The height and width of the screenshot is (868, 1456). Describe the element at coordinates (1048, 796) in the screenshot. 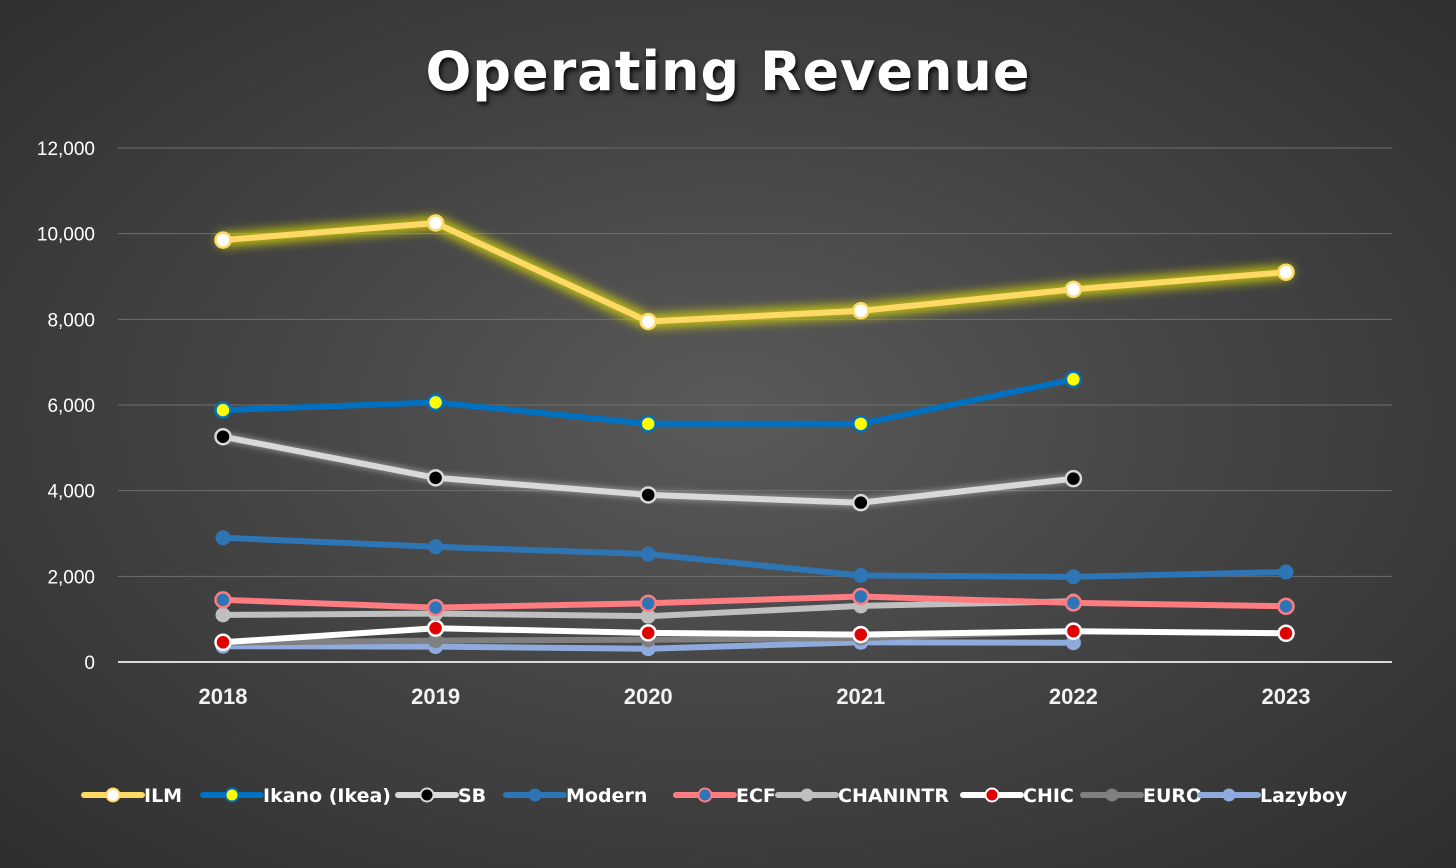

I see `legend-label: CHIC` at that location.